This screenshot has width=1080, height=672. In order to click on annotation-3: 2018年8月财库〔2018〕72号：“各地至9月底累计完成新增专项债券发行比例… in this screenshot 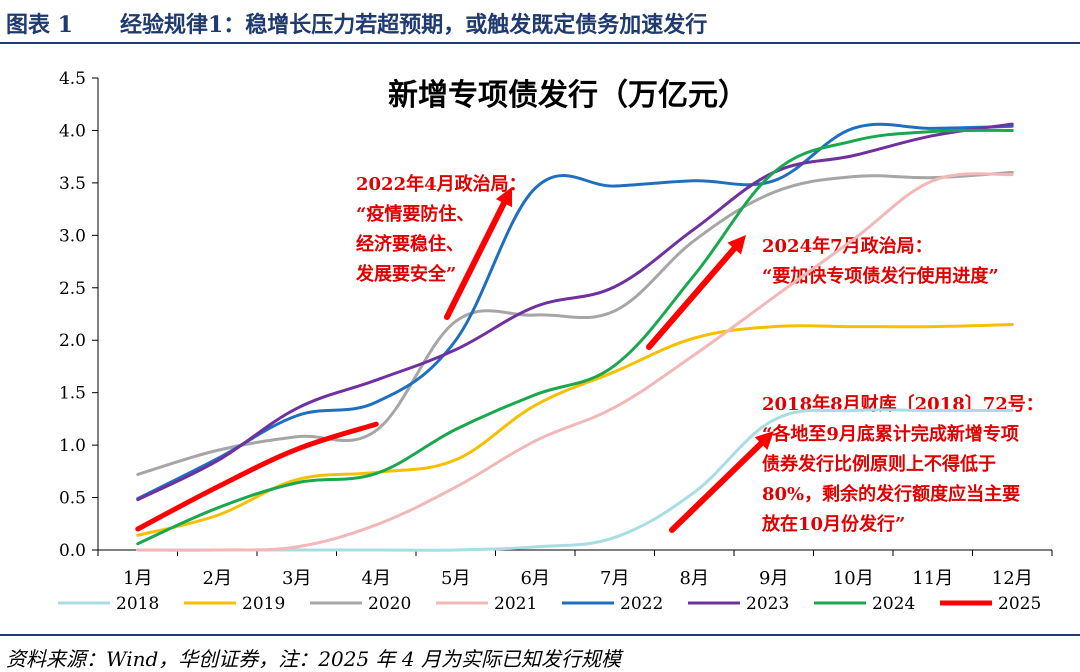, I will do `click(902, 464)`.